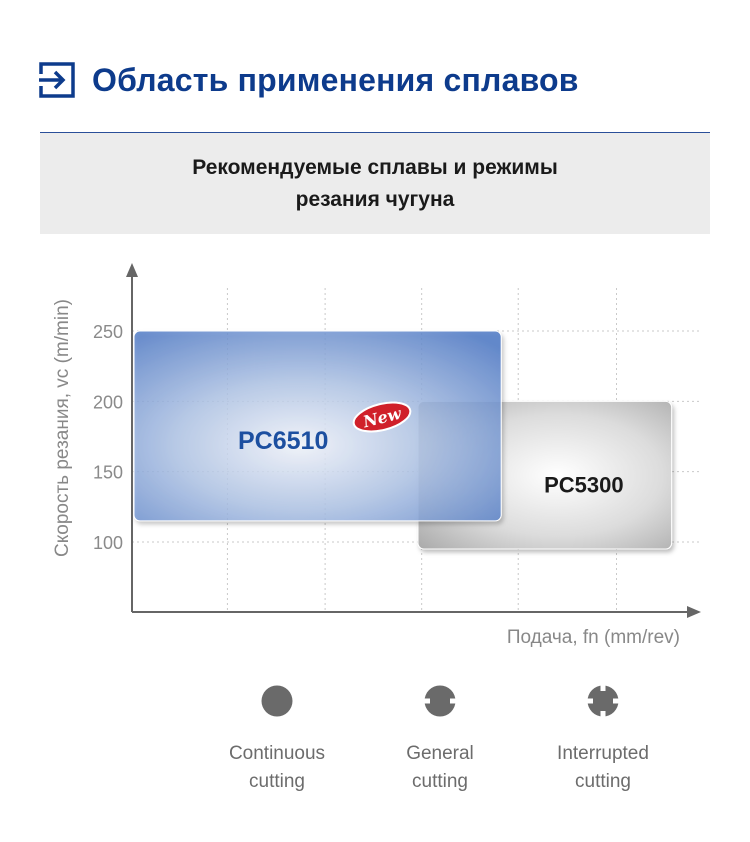 The width and height of the screenshot is (750, 842). Describe the element at coordinates (440, 753) in the screenshot. I see `mode-label-line1: General` at that location.